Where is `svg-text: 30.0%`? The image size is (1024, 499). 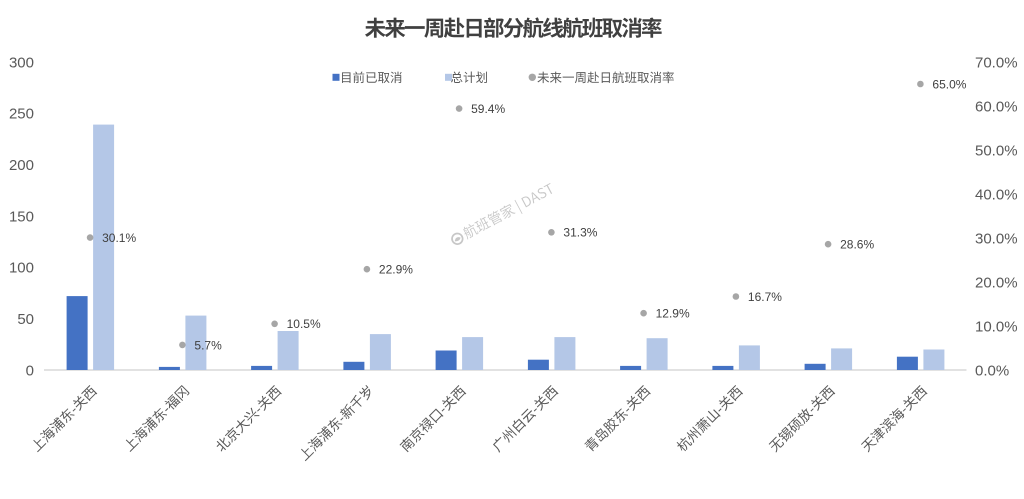
svg-text: 30.0% is located at coordinates (996, 238).